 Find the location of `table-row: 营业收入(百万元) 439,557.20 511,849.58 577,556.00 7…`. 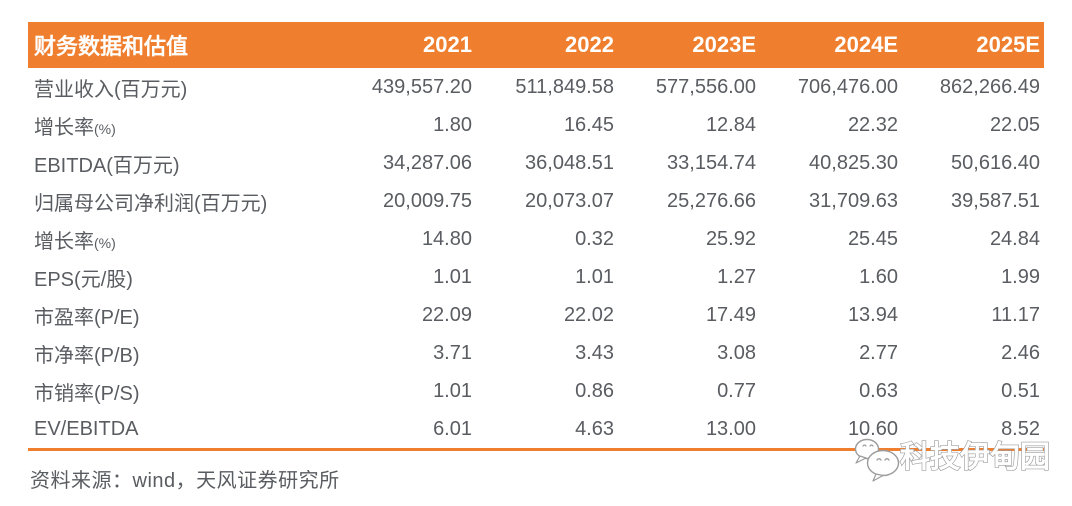

table-row: 营业收入(百万元) 439,557.20 511,849.58 577,556.00 7… is located at coordinates (536, 87).